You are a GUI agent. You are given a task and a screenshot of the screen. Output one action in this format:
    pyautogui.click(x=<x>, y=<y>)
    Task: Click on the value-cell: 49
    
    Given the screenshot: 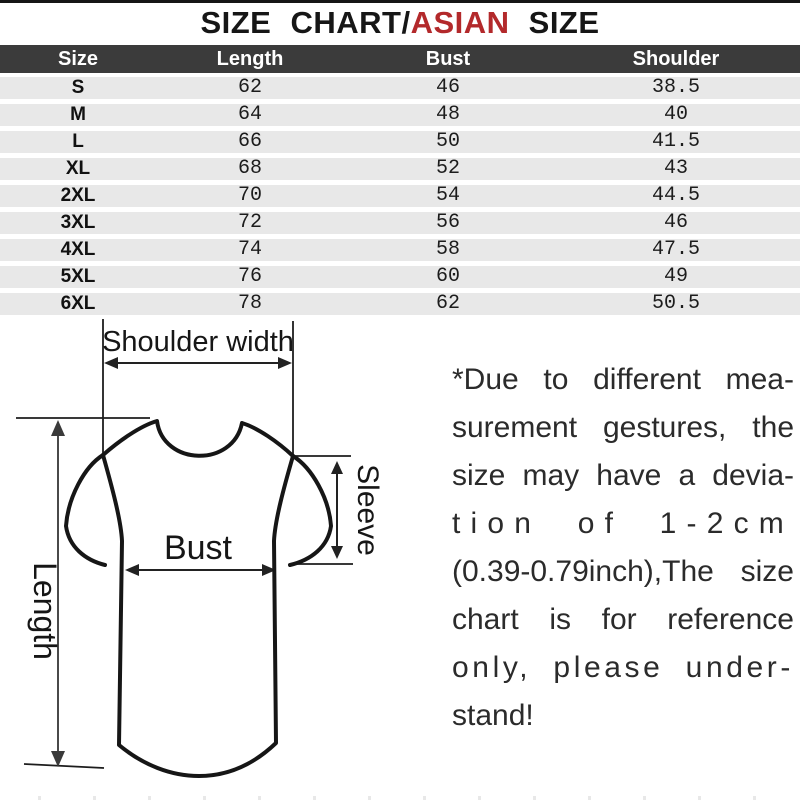 What is the action you would take?
    pyautogui.click(x=676, y=278)
    